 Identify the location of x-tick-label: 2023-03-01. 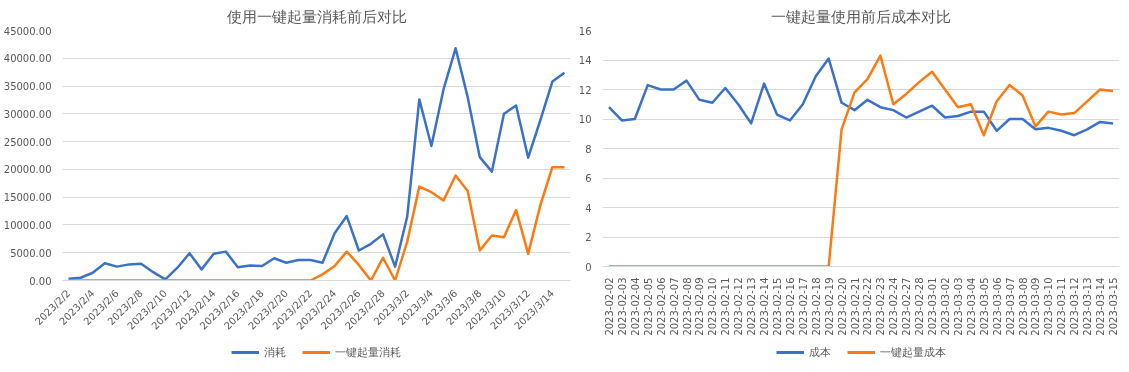
(933, 306).